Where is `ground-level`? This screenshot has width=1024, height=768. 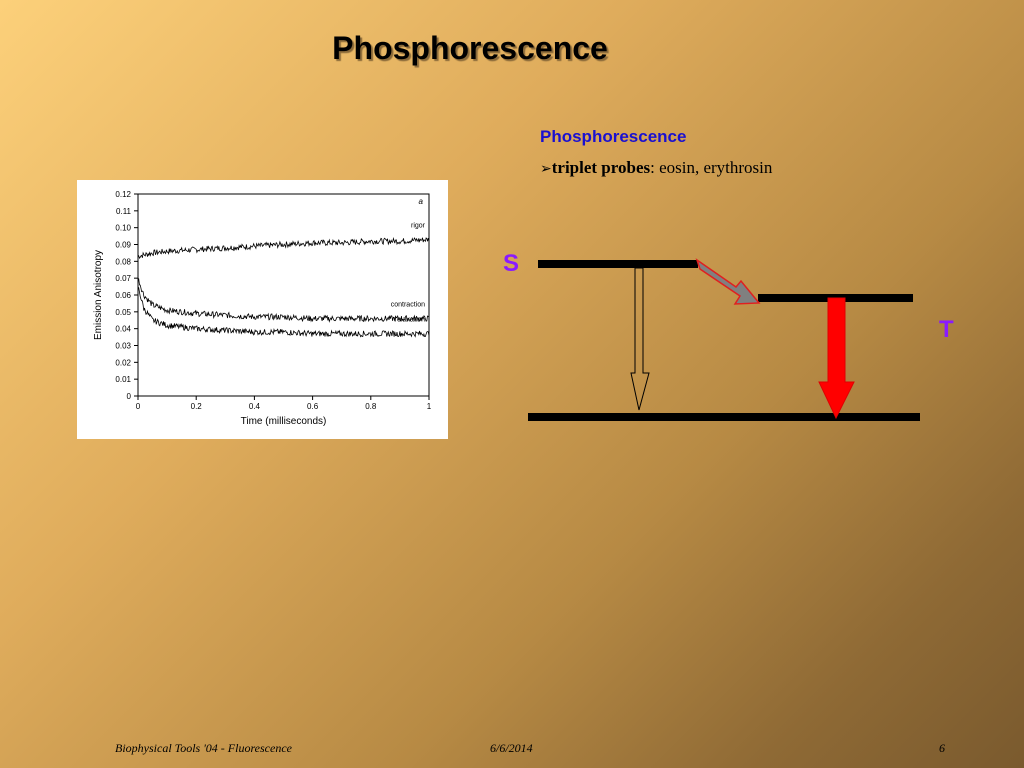 ground-level is located at coordinates (724, 417).